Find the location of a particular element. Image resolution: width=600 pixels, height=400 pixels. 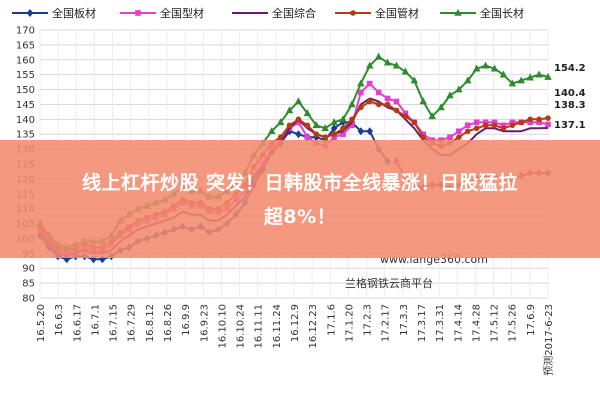

y-tick-label: 145 is located at coordinates (25, 105).